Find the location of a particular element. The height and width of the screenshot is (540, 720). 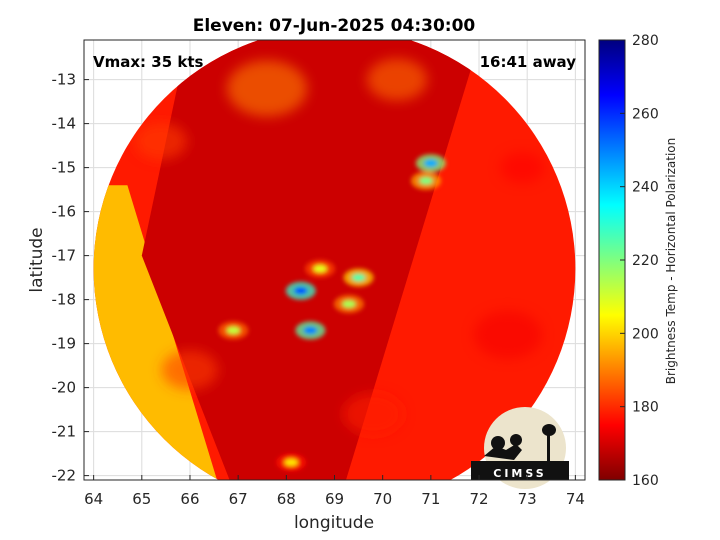

x-tick-label: 70 is located at coordinates (382, 499).